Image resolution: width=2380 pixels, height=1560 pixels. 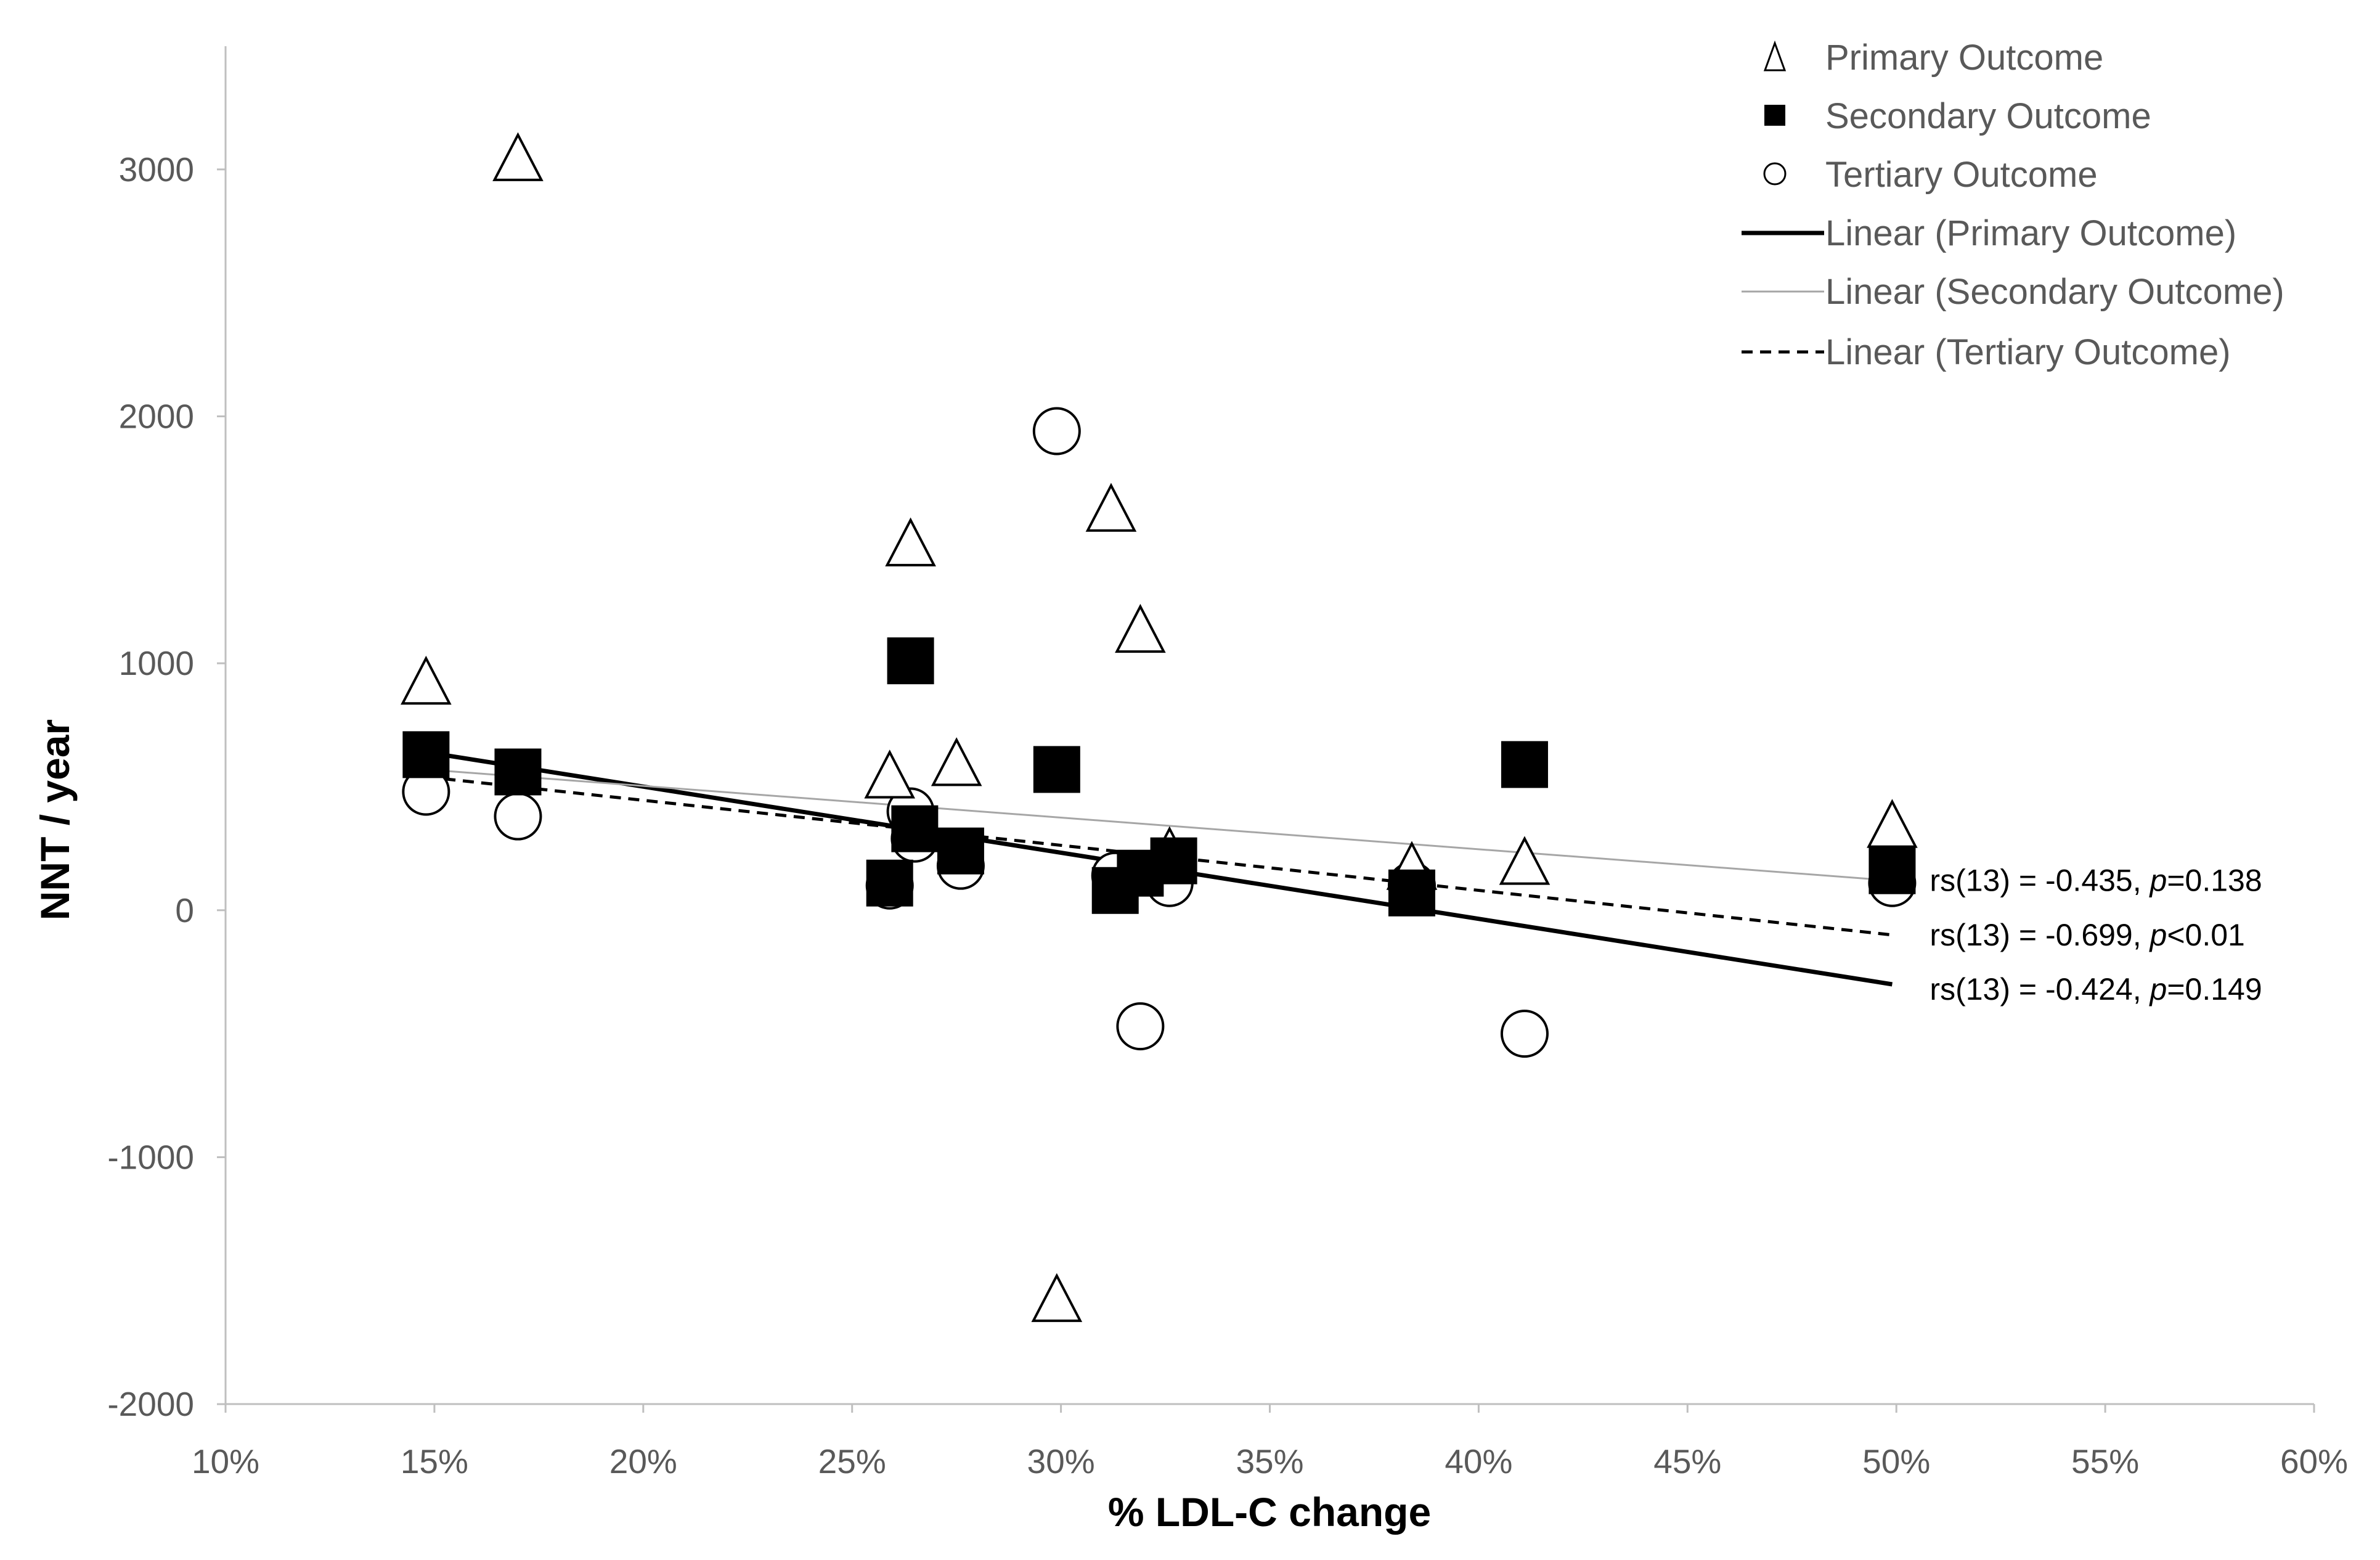 I want to click on correlation-annotation: rs(13) = -0.699, p<0.01, so click(x=2087, y=935).